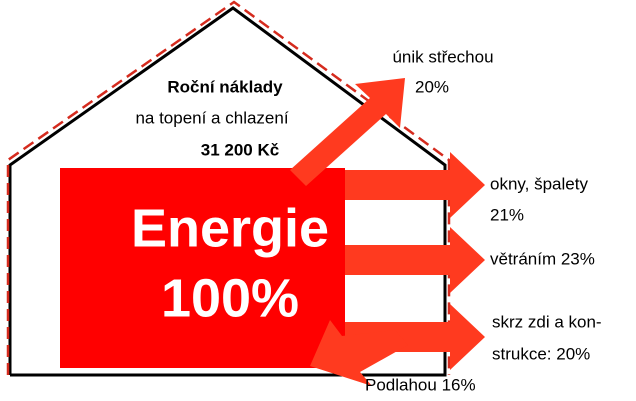 The image size is (636, 401). Describe the element at coordinates (230, 228) in the screenshot. I see `energy-label: Energie` at that location.